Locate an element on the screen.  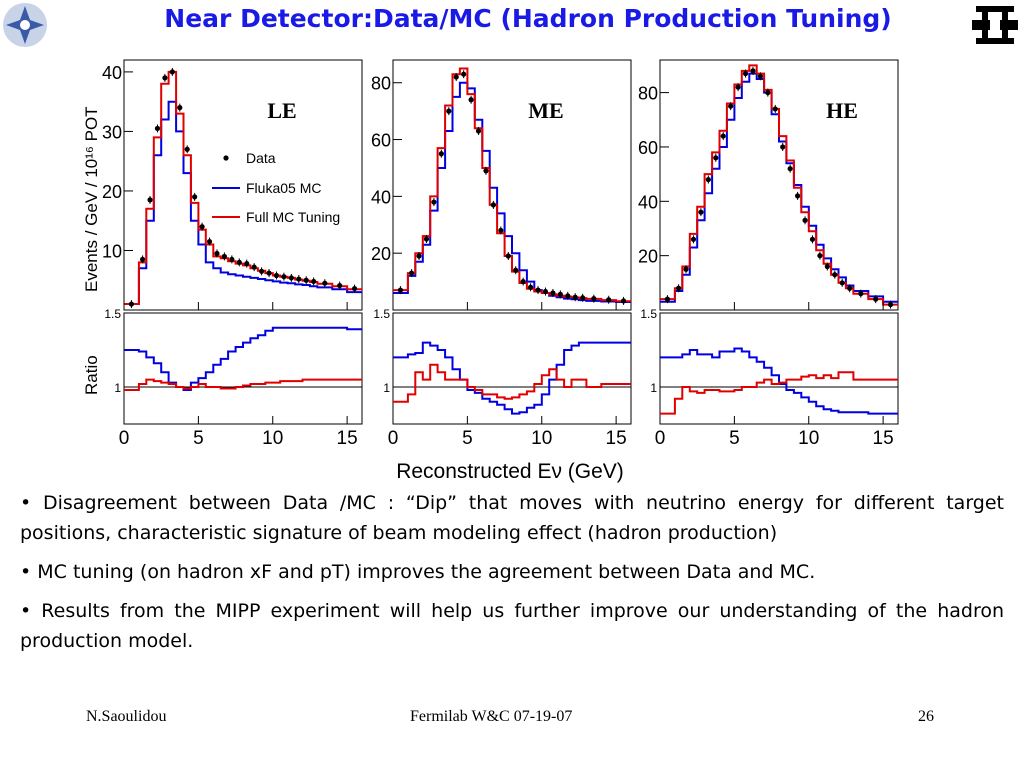
ratio-tick-label: 1 is located at coordinates (117, 388).